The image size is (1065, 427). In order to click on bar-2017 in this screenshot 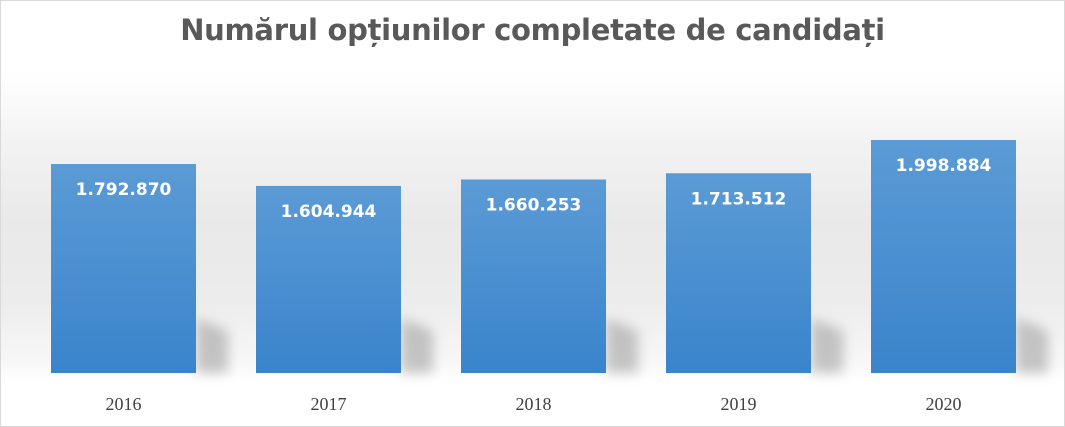, I will do `click(328, 279)`.